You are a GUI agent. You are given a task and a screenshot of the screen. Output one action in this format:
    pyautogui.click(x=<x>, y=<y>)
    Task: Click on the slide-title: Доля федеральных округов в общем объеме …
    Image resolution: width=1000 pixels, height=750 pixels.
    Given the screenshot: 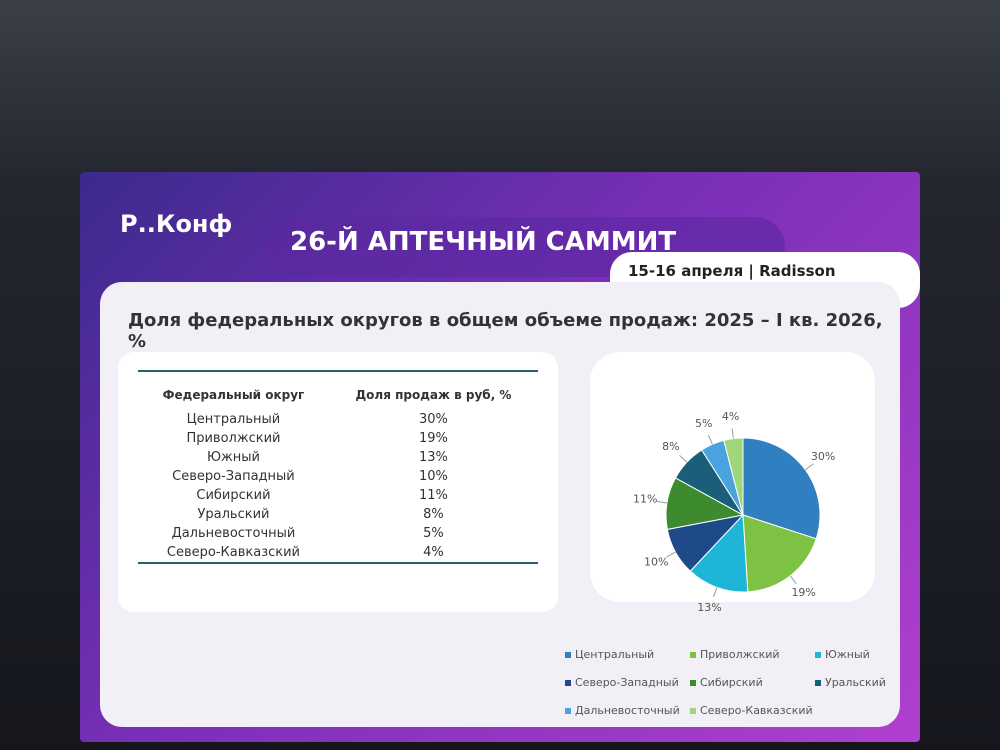 What is the action you would take?
    pyautogui.click(x=505, y=331)
    